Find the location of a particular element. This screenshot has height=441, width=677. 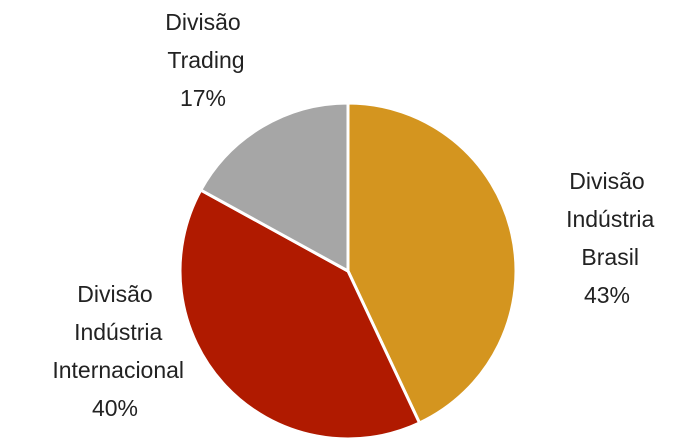

pie-slice is located at coordinates (274, 187).